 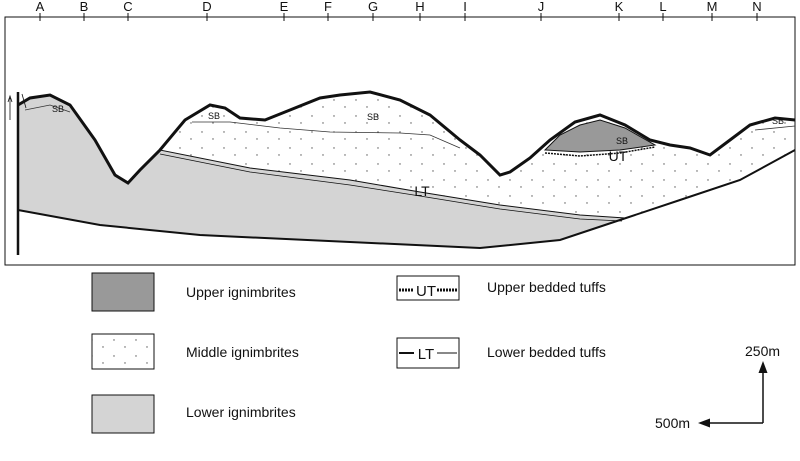 What do you see at coordinates (662, 7) in the screenshot?
I see `location-label: L` at bounding box center [662, 7].